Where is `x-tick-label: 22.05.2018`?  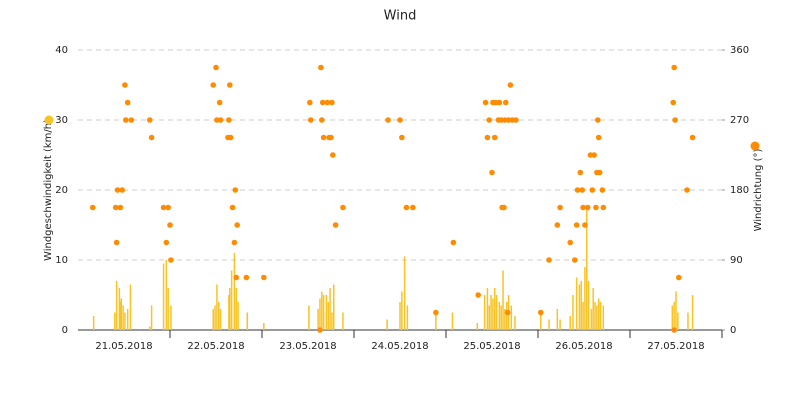
x-tick-label: 22.05.2018 is located at coordinates (215, 346).